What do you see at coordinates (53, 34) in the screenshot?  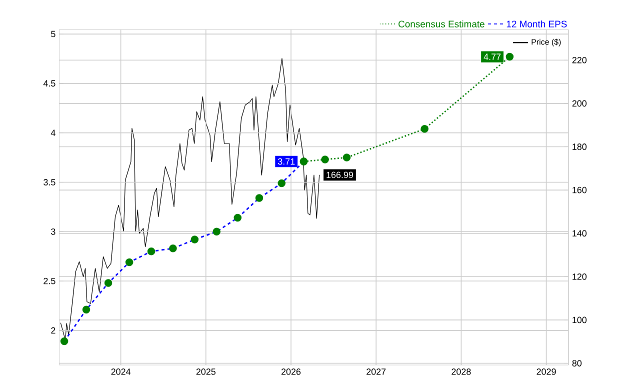 I see `y-tick-label: 5` at bounding box center [53, 34].